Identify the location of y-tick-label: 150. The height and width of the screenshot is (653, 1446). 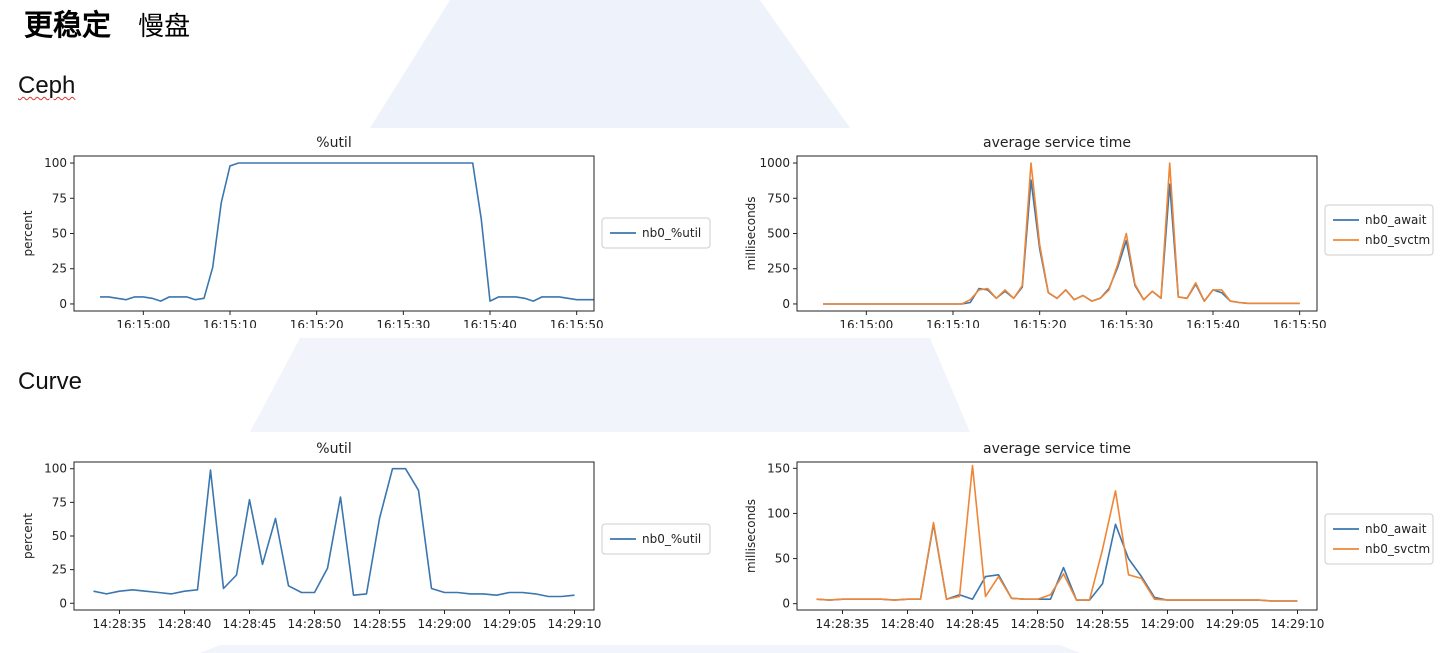
(778, 468).